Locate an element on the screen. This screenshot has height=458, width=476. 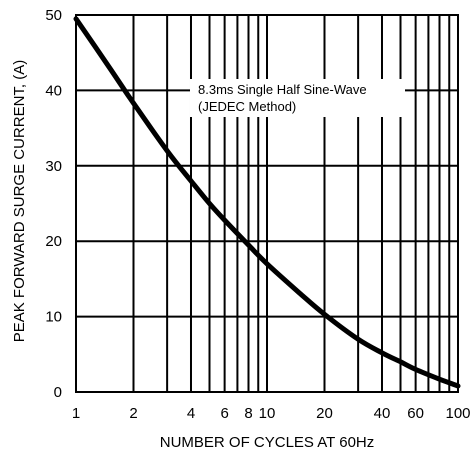
x-tick-label-5: 10 is located at coordinates (267, 413).